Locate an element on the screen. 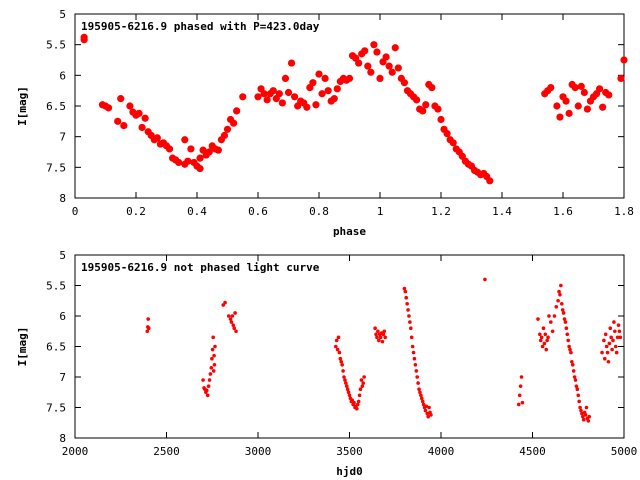 The width and height of the screenshot is (640, 480). chart-title: 195905-6216.9 phased with P=423.0day is located at coordinates (200, 26).